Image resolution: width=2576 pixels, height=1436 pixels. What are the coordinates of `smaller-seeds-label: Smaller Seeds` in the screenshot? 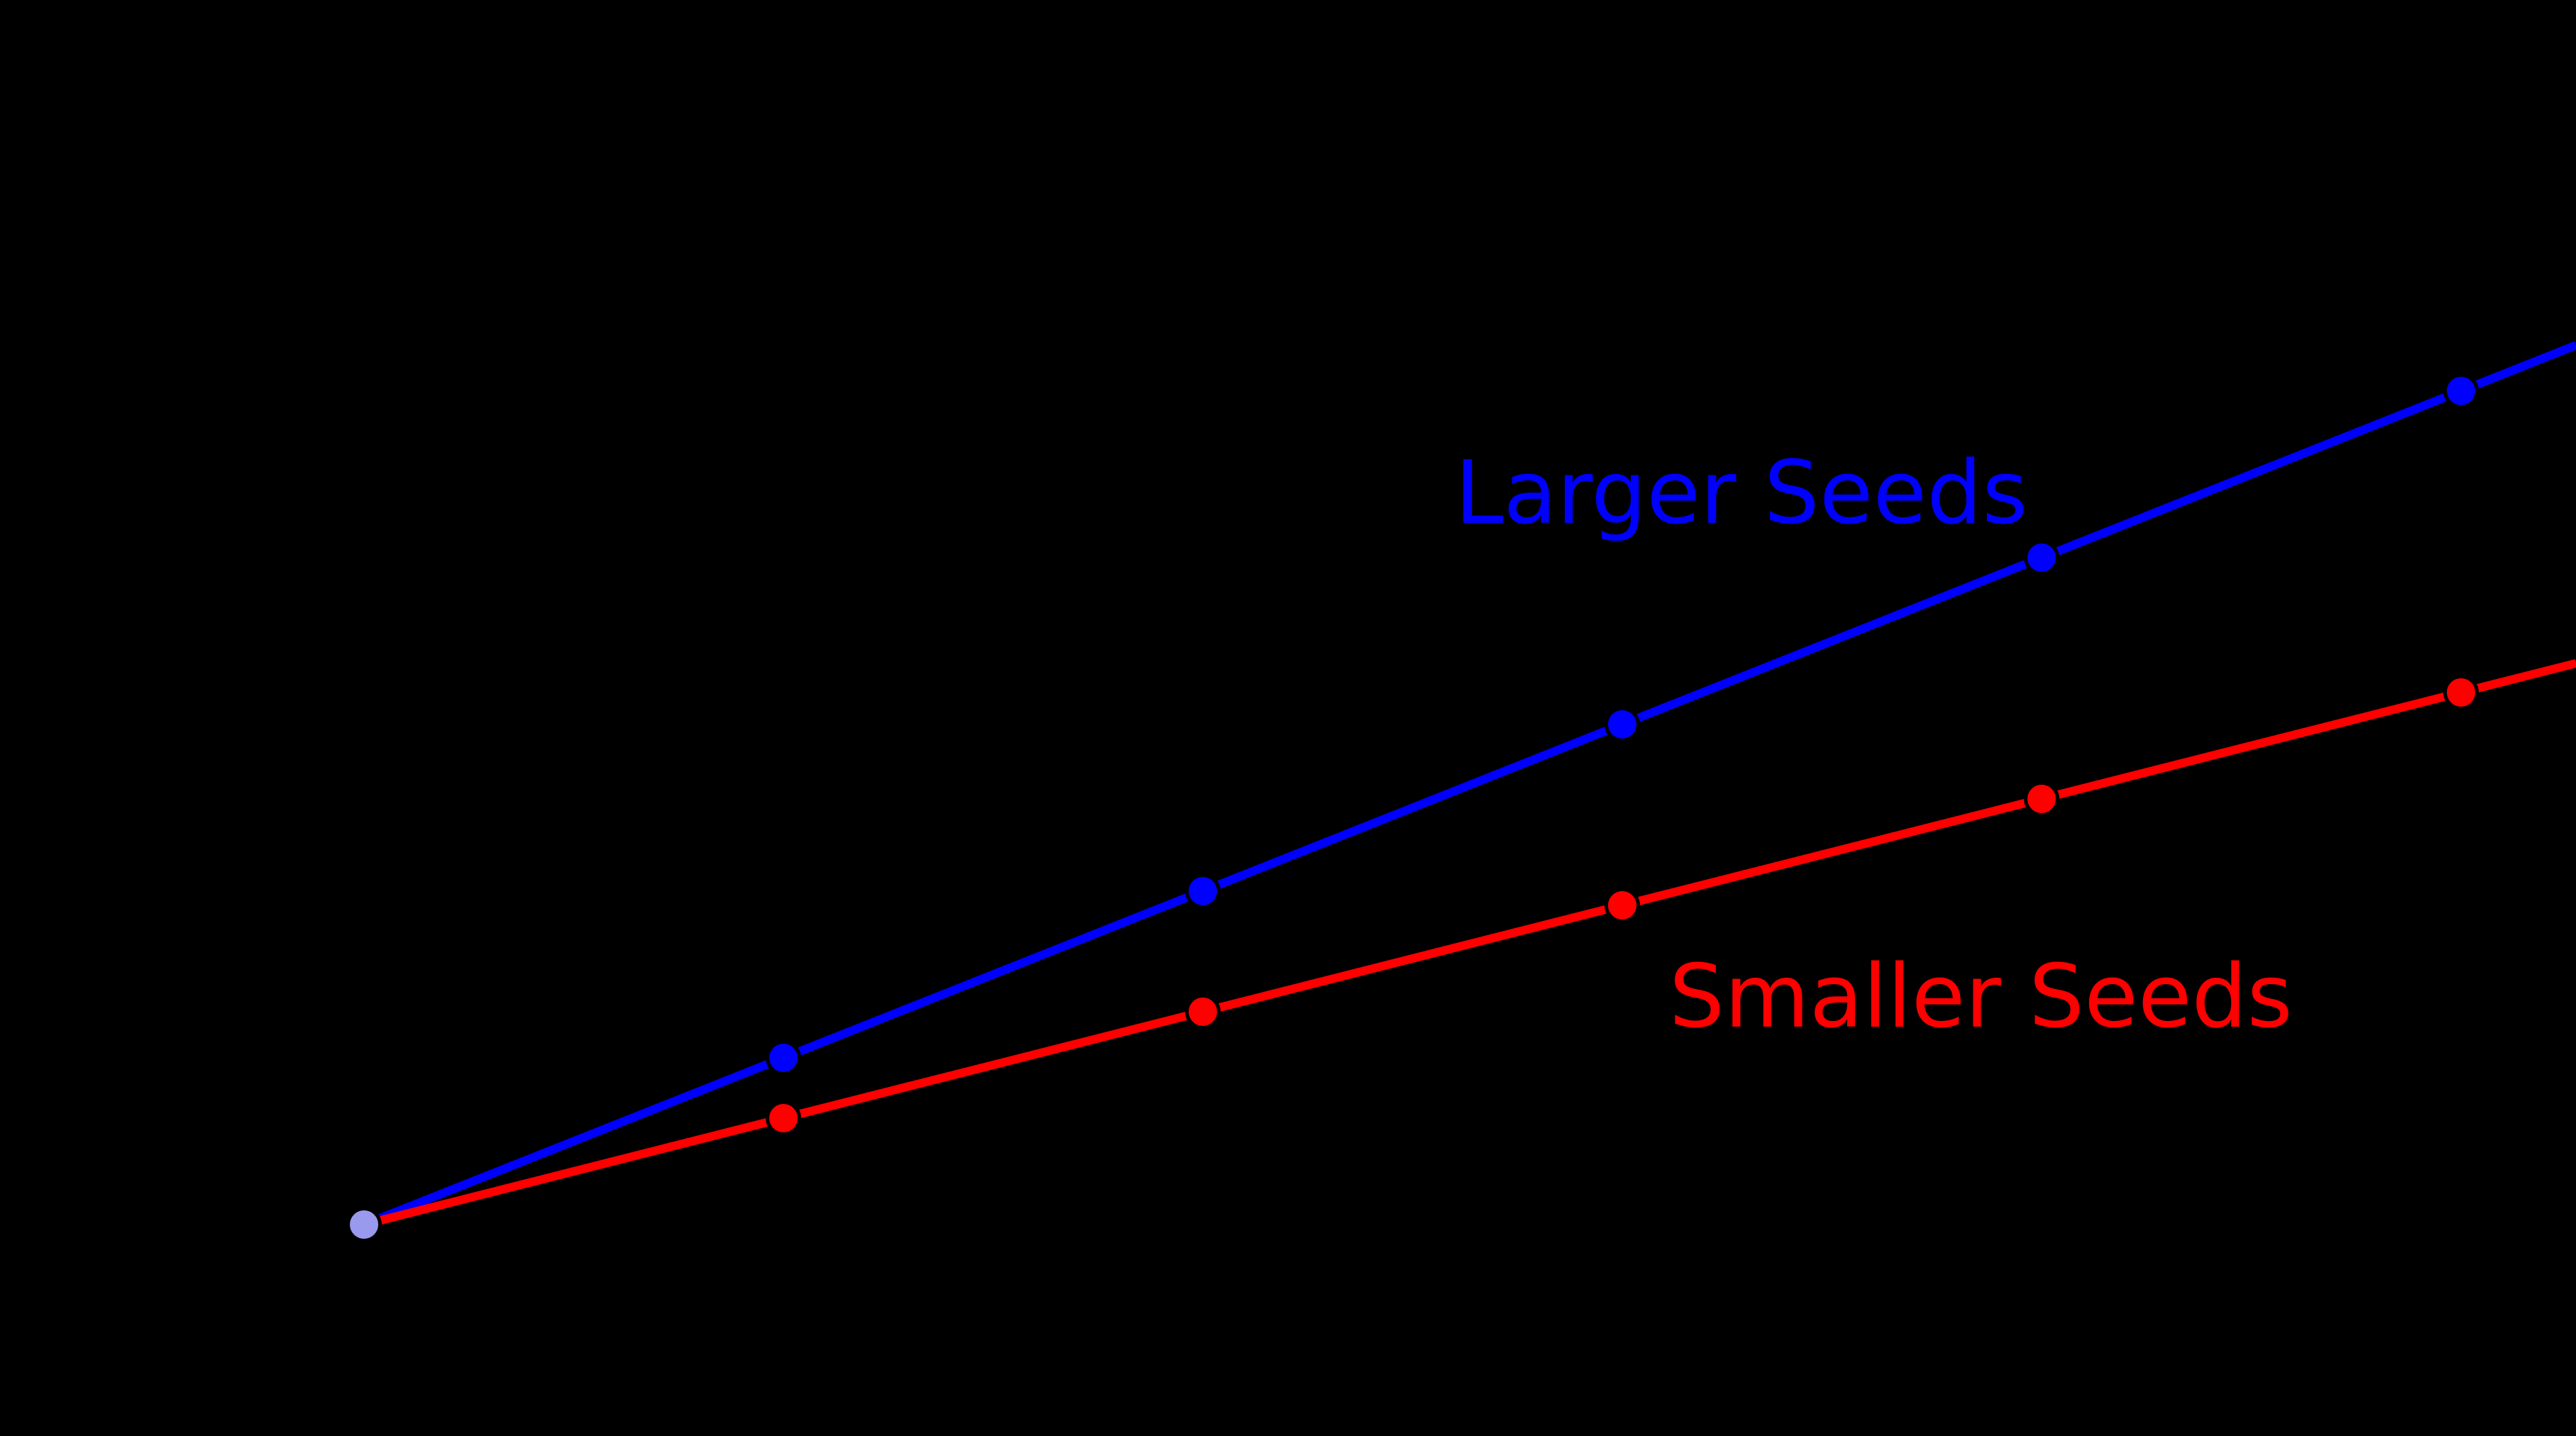 It's located at (1981, 997).